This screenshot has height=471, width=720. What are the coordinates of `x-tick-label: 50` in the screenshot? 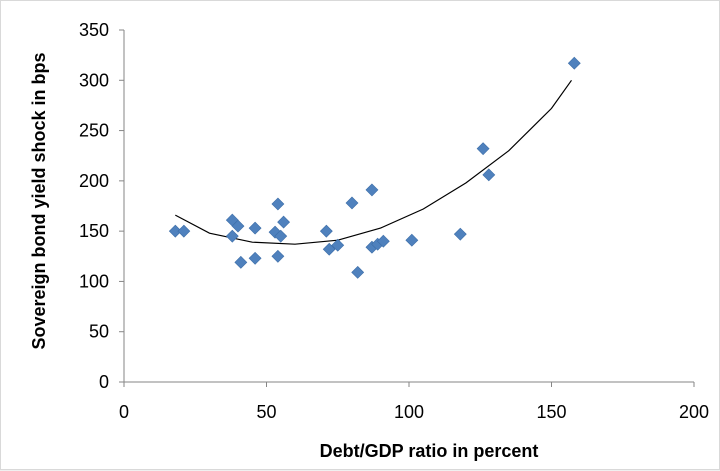 It's located at (266, 412).